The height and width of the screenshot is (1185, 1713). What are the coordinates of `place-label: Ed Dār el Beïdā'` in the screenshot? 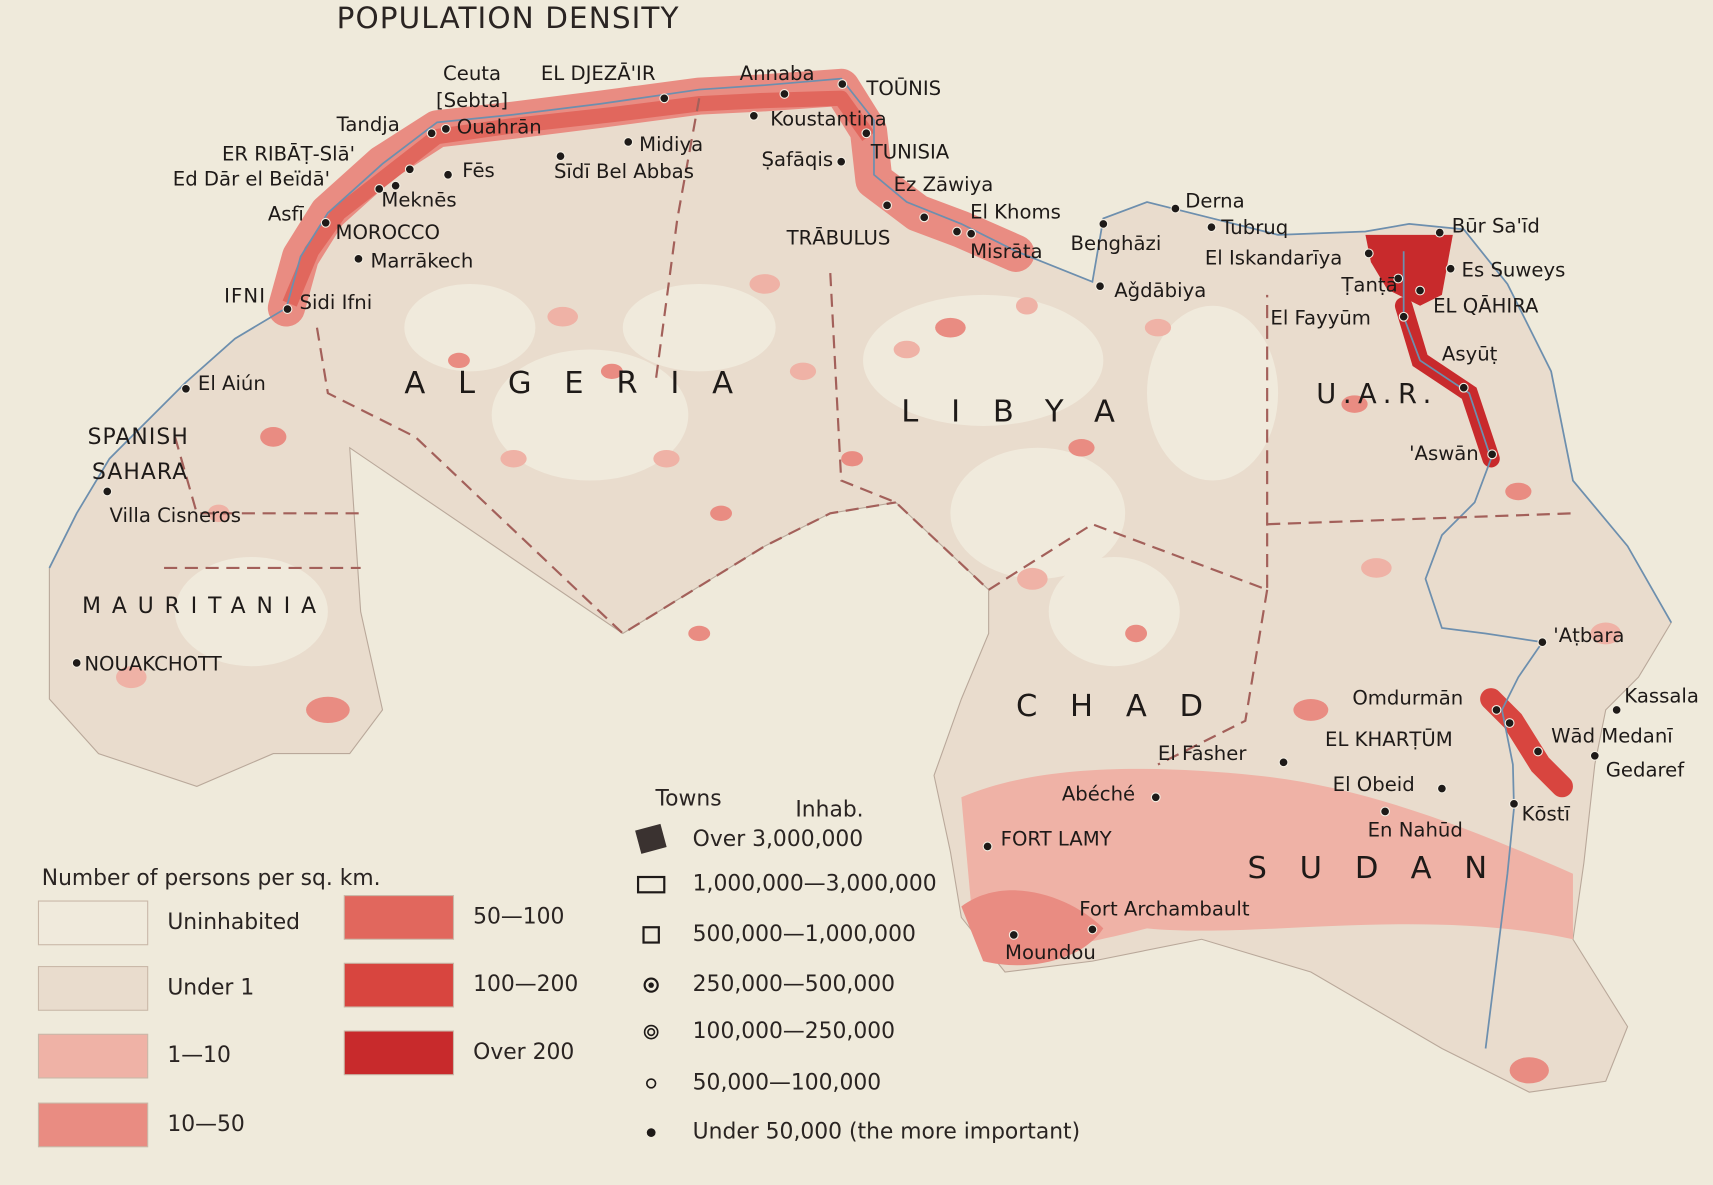 It's located at (251, 179).